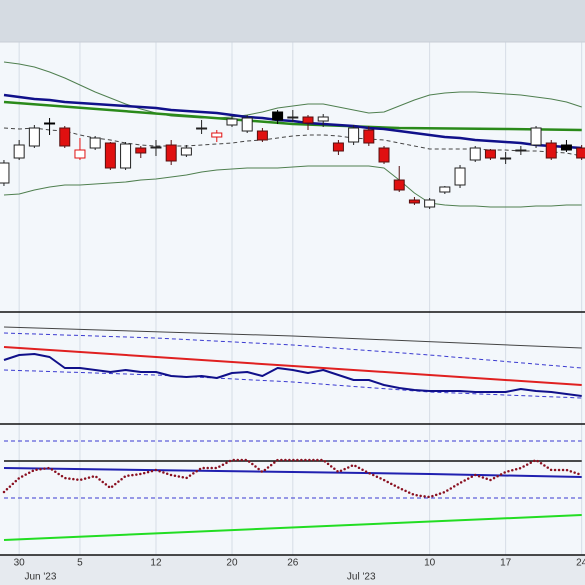 The image size is (585, 585). Describe the element at coordinates (580, 563) in the screenshot. I see `x-tick-label: 24` at that location.